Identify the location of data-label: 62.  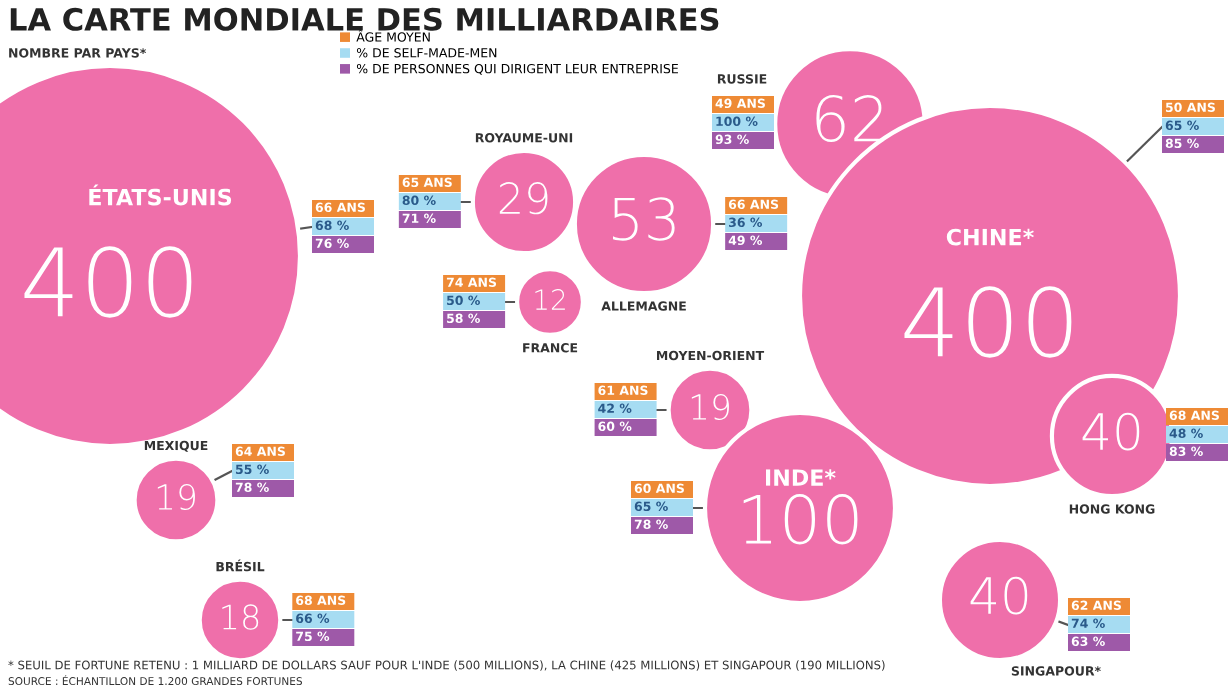
(850, 118).